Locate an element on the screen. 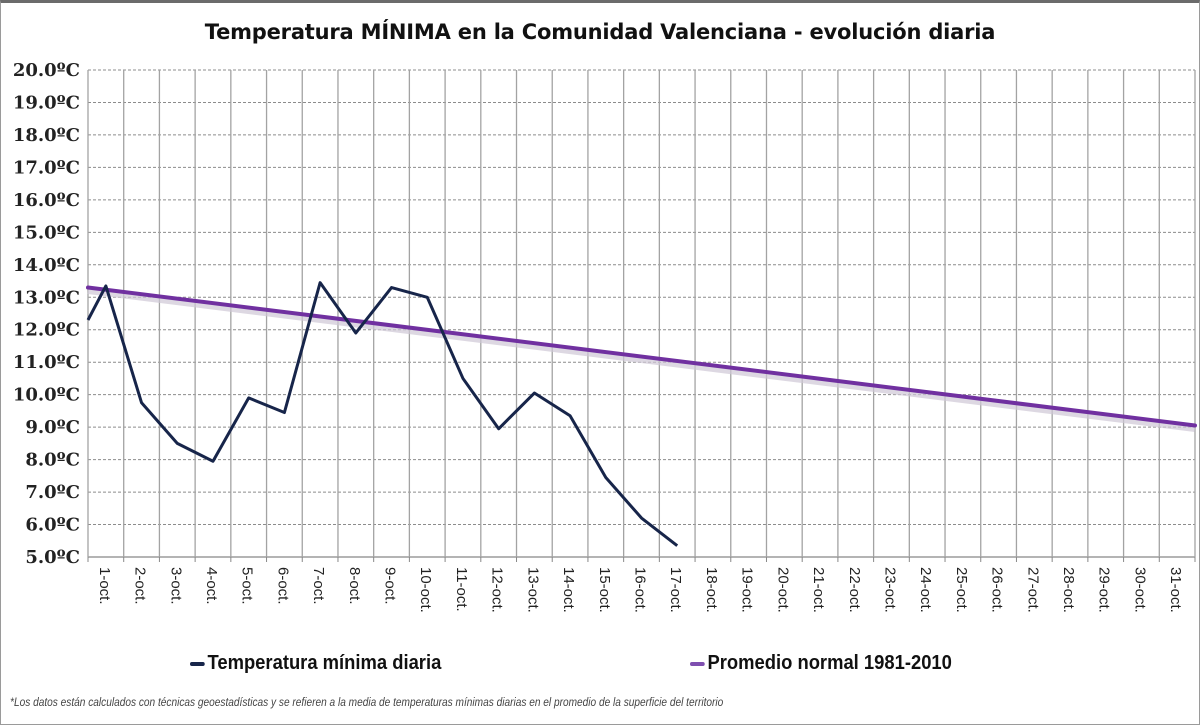 The image size is (1200, 725). x-tick-label: 2-oct. is located at coordinates (140, 586).